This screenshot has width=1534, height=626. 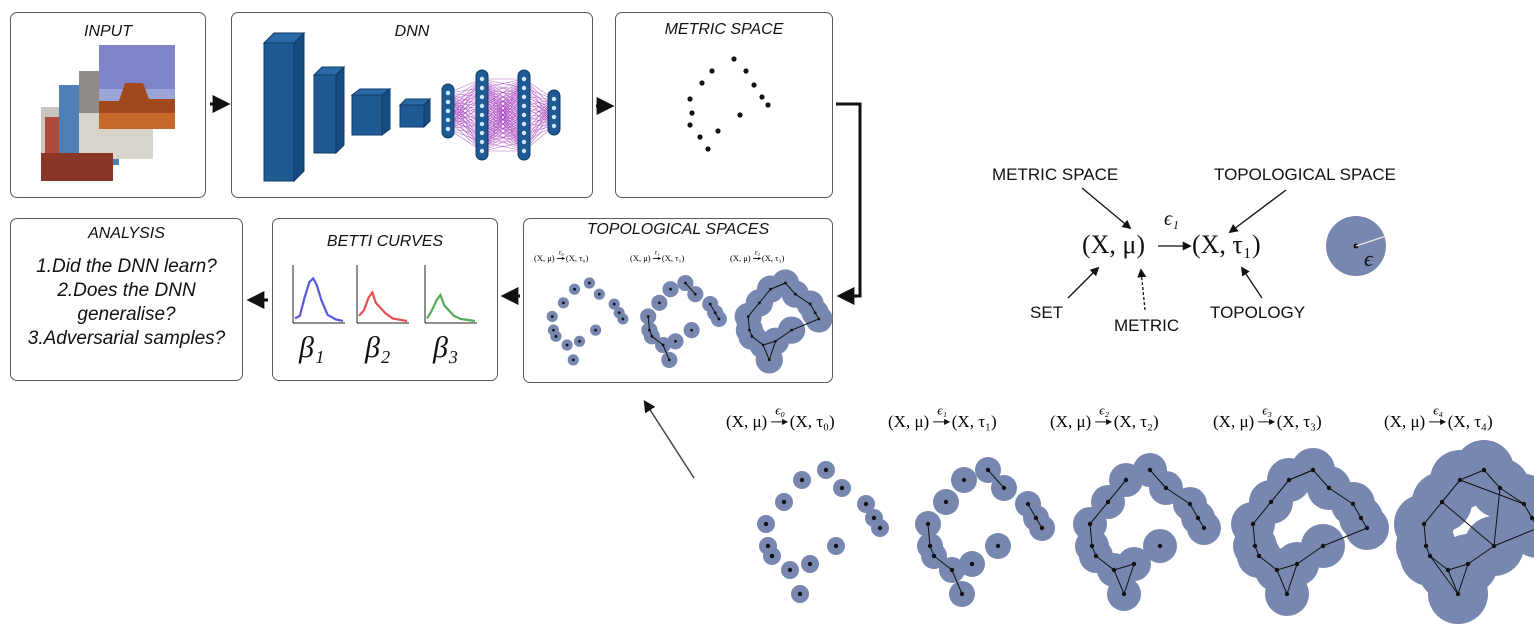 What do you see at coordinates (1371, 241) in the screenshot?
I see `epsilon-ball-radius` at bounding box center [1371, 241].